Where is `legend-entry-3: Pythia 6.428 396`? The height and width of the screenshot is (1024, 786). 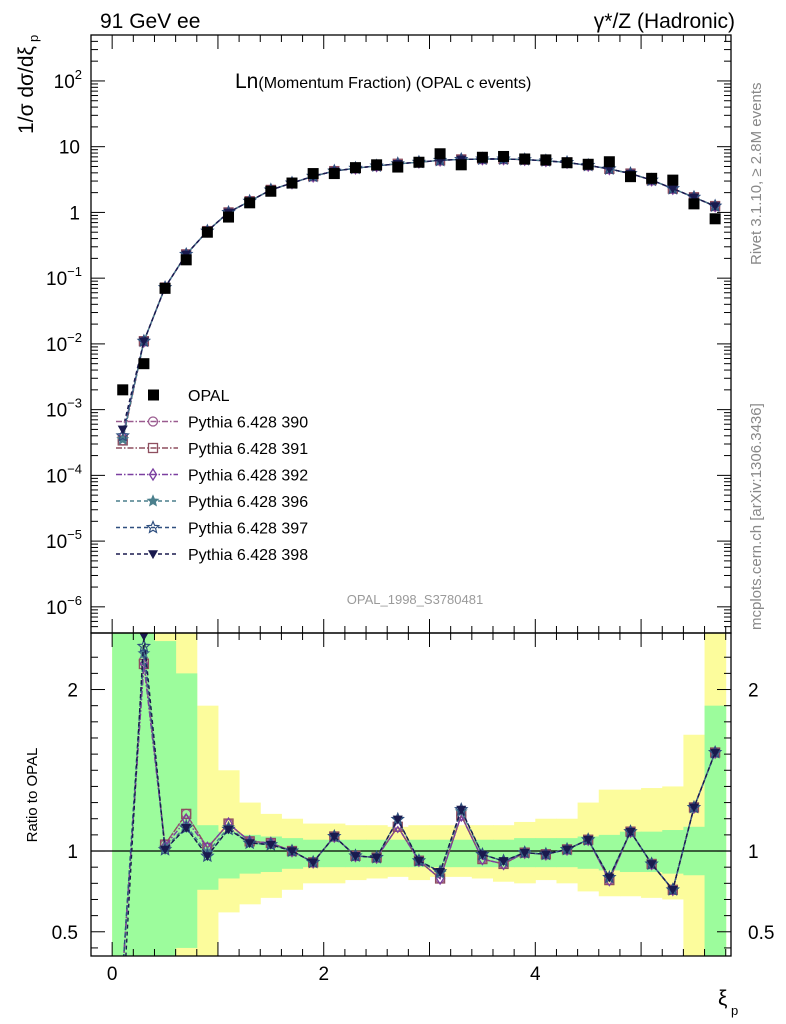 legend-entry-3: Pythia 6.428 396 is located at coordinates (212, 502).